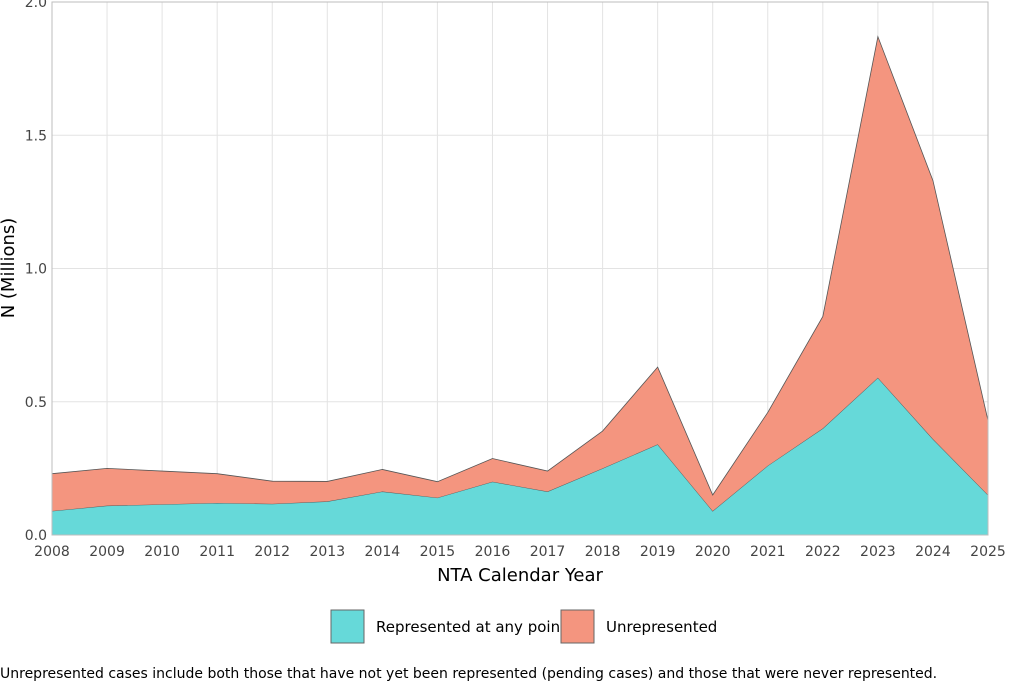 The width and height of the screenshot is (1024, 684). I want to click on y-tick-label: 1.5, so click(36, 136).